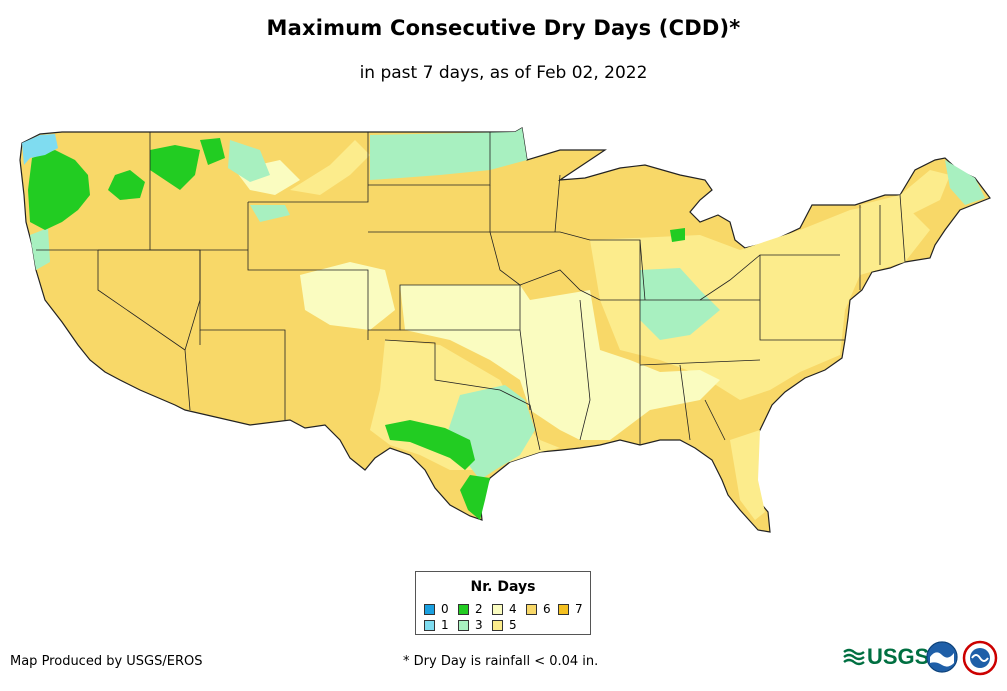  Describe the element at coordinates (501, 661) in the screenshot. I see `dry-day-footnote: * Dry Day is rainfall < 0.04 in.` at that location.